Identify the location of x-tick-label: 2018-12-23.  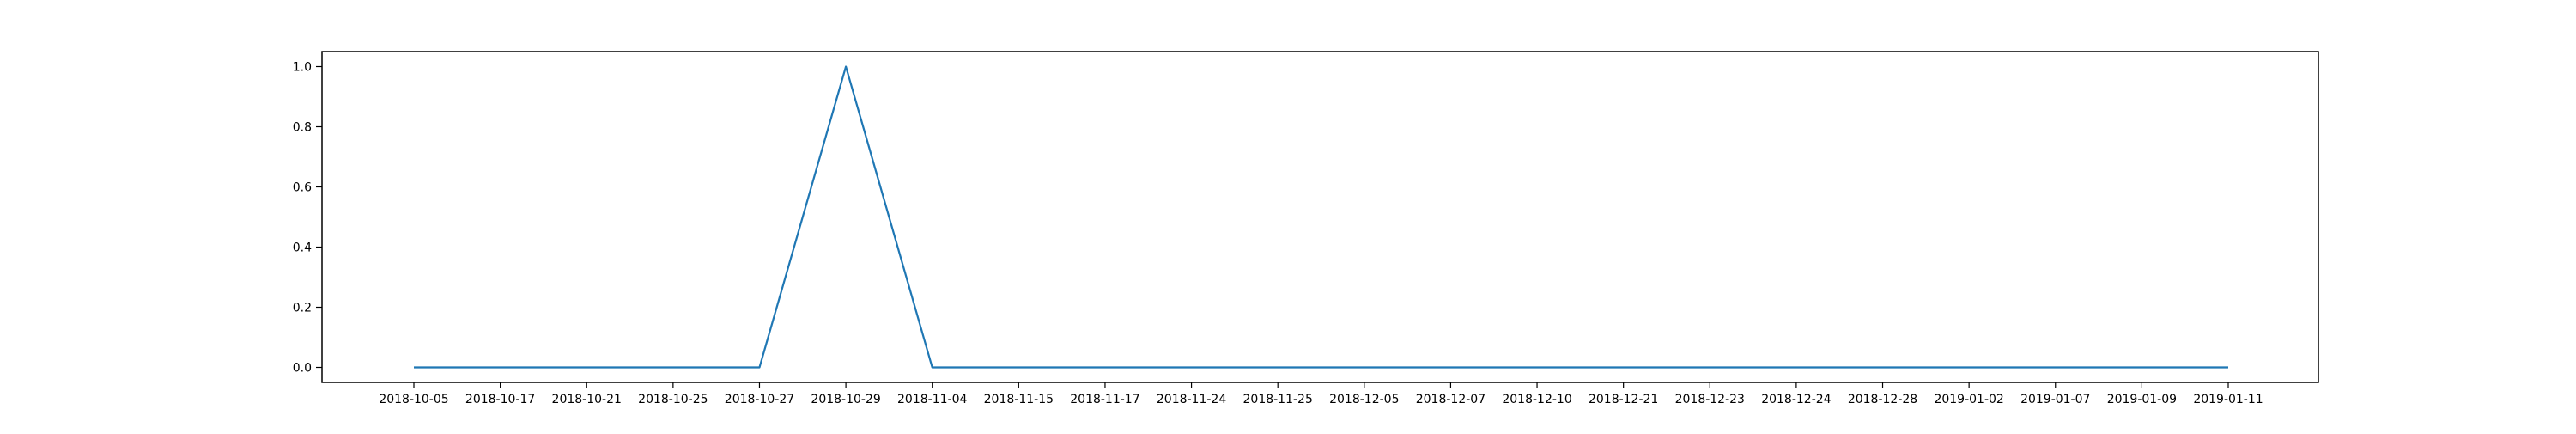
(1710, 399).